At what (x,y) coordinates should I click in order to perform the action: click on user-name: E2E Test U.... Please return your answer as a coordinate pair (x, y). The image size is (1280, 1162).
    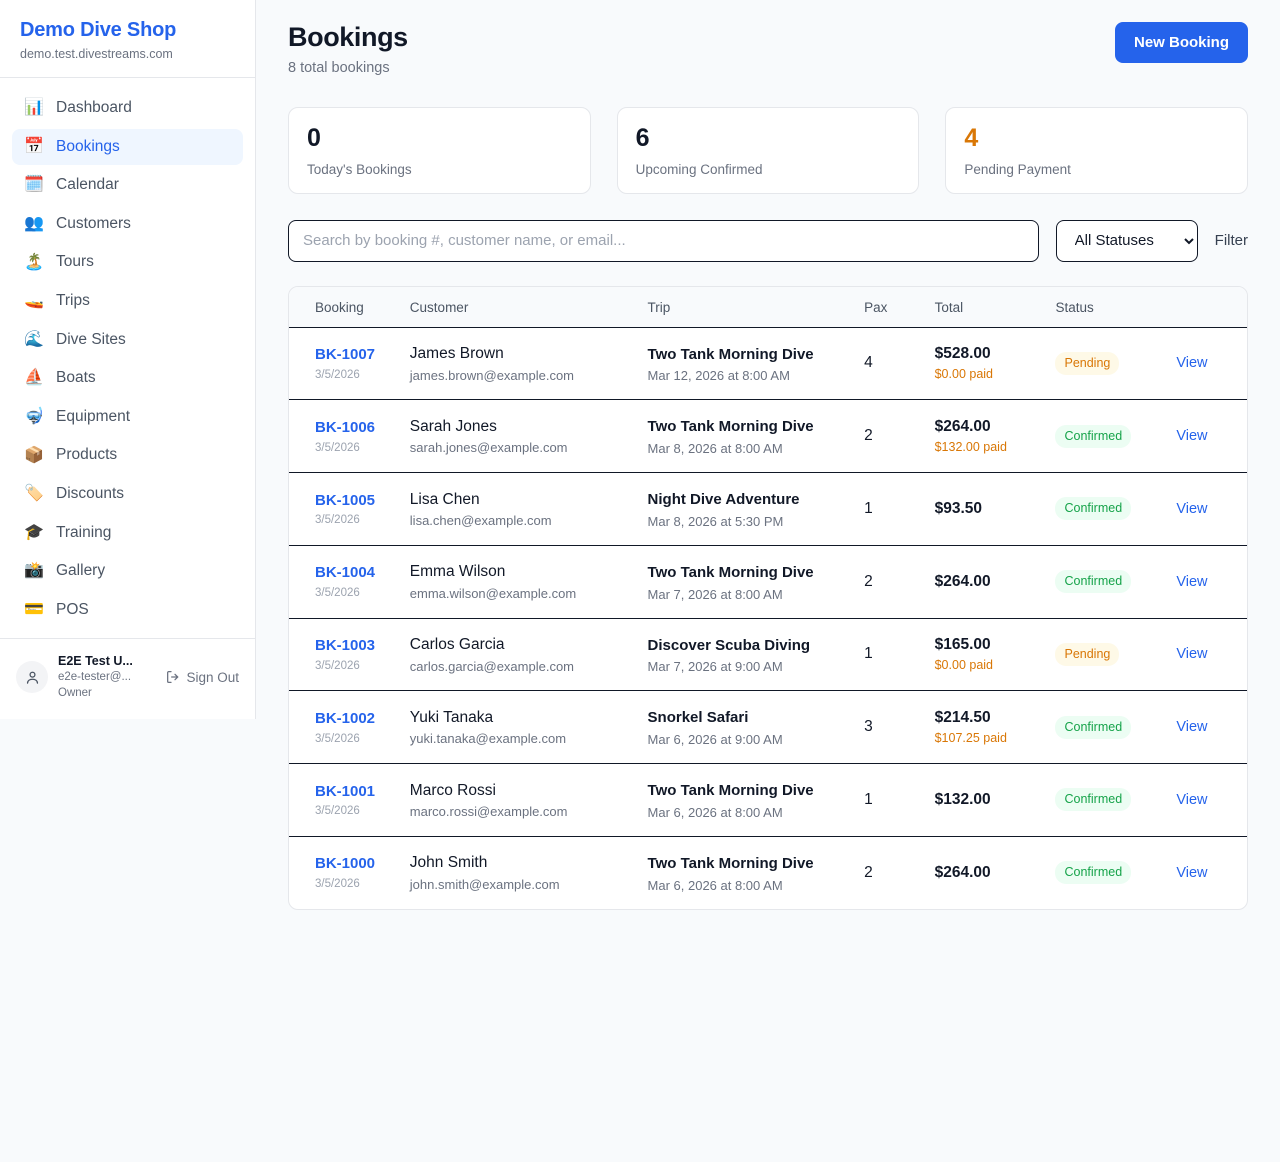
    Looking at the image, I should click on (95, 661).